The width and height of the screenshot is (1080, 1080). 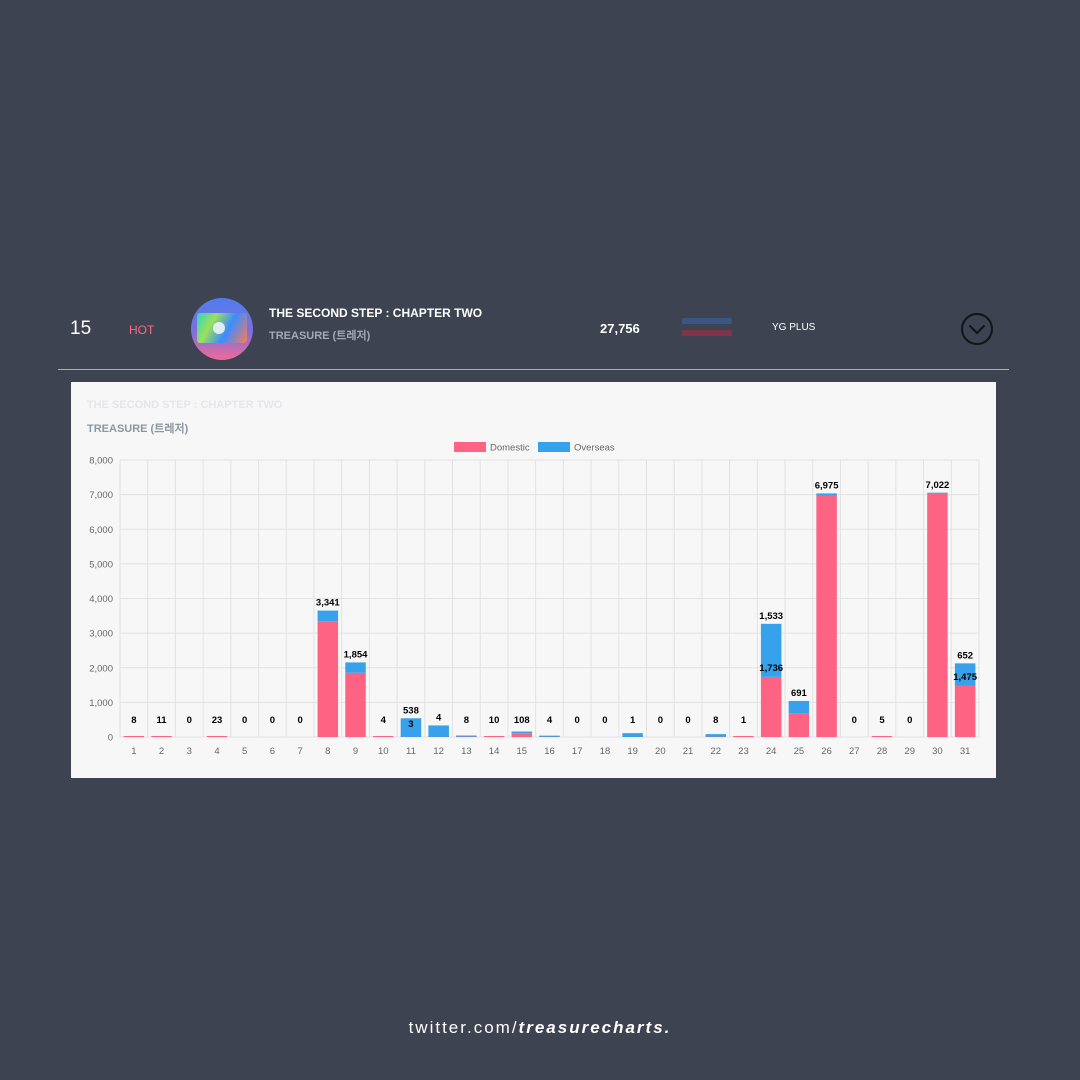 I want to click on x-tick-label: 10, so click(x=383, y=751).